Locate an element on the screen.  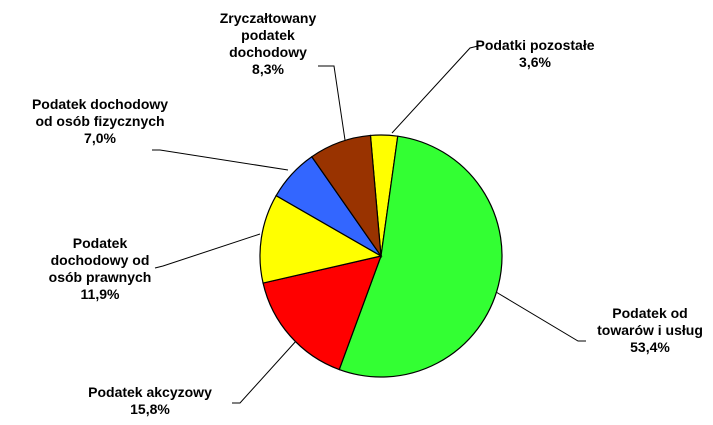
slice-label: Podatek dochodowy od osób fizycznych 7,0% is located at coordinates (100, 121).